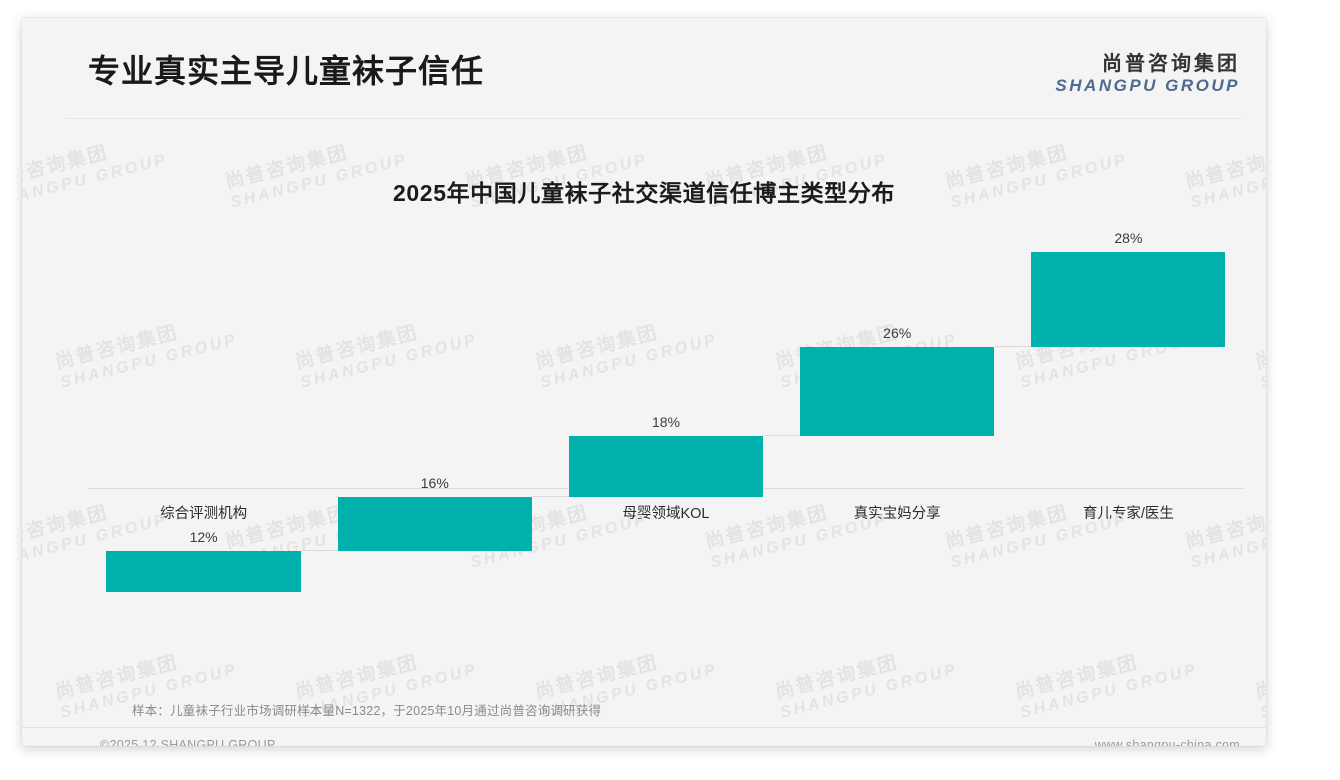 This screenshot has width=1340, height=780. I want to click on page-title: 专业真实主导儿童袜子信任, so click(286, 71).